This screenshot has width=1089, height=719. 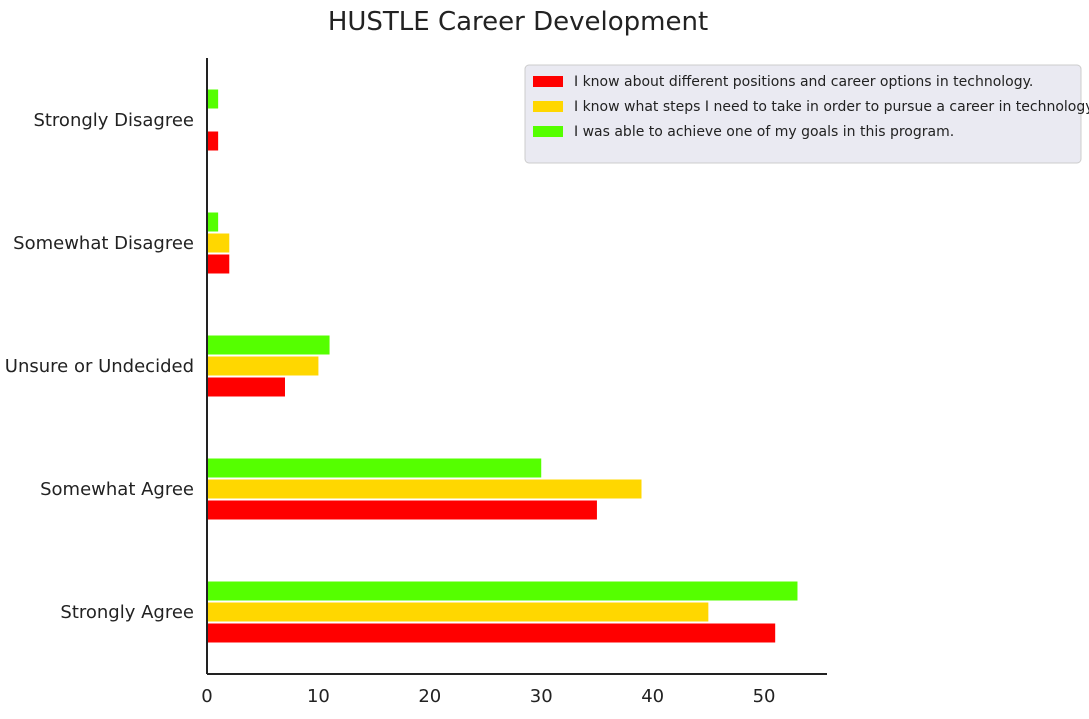 I want to click on y-tick-label-unsure-or-undecided: Unsure or Undecided, so click(x=99, y=366).